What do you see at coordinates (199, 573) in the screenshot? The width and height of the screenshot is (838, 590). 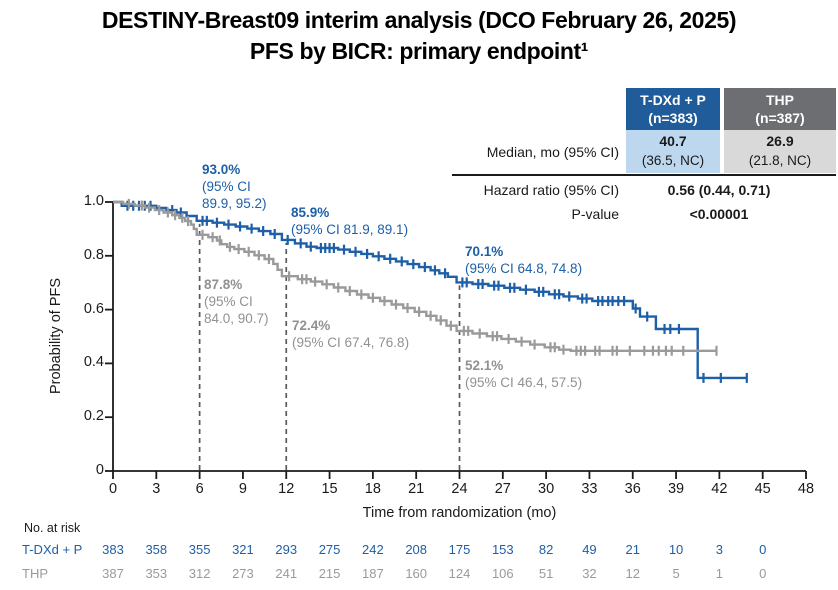 I see `risk-count: 312` at bounding box center [199, 573].